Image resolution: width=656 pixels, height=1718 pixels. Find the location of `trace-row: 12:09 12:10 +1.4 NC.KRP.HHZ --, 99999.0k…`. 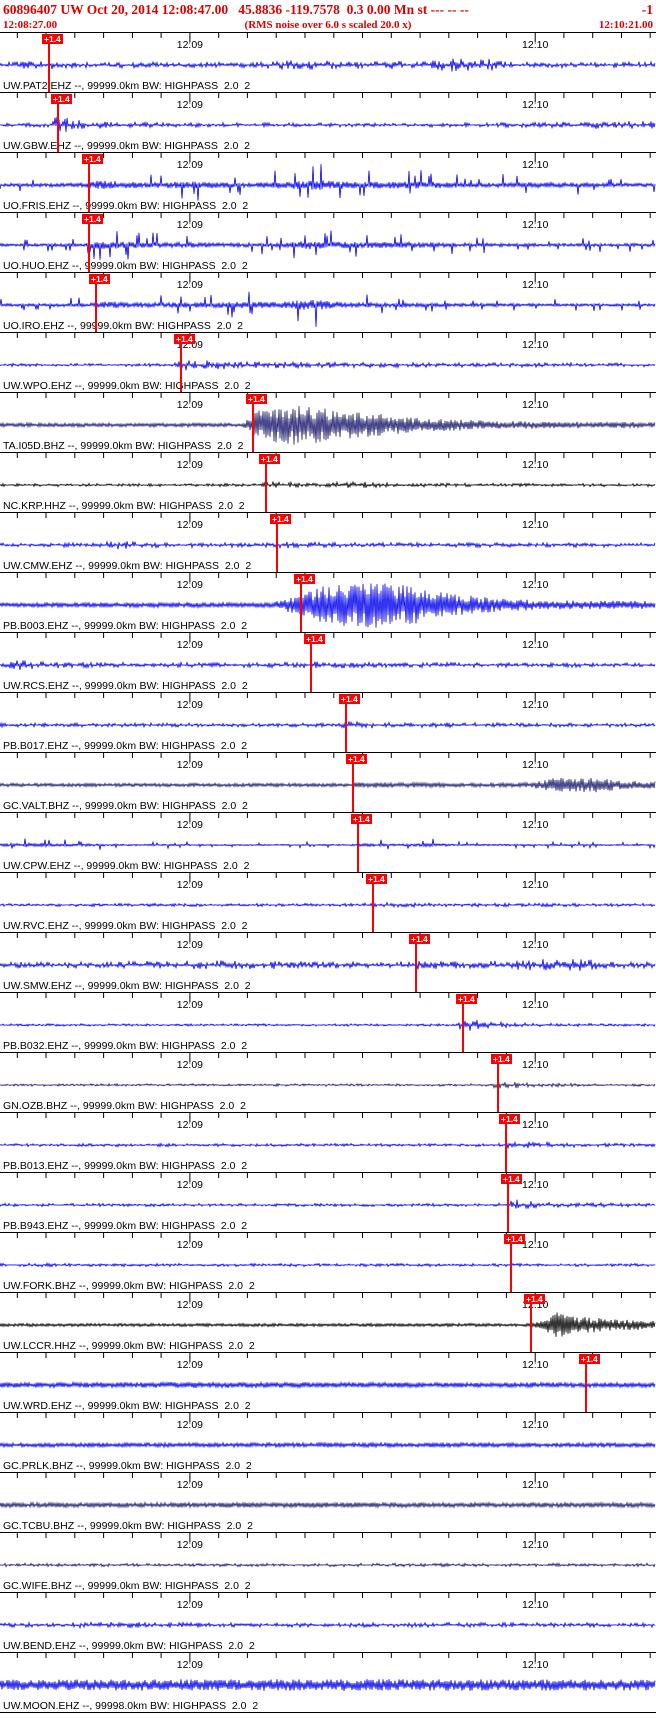

trace-row: 12:09 12:10 +1.4 NC.KRP.HHZ --, 99999.0k… is located at coordinates (328, 483).